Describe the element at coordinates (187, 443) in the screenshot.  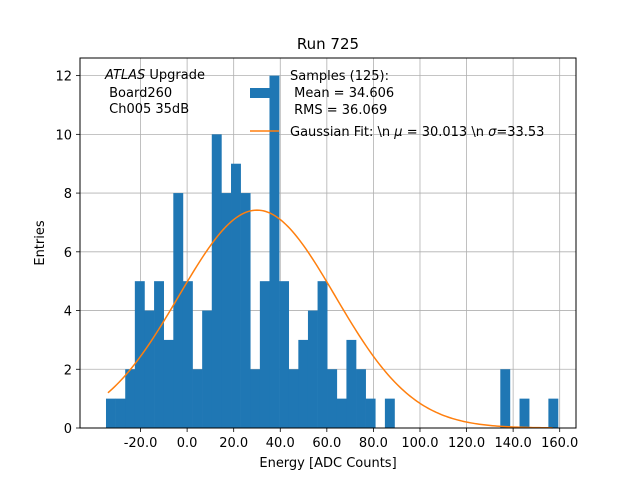
I see `x-tick-label: 0.0` at that location.